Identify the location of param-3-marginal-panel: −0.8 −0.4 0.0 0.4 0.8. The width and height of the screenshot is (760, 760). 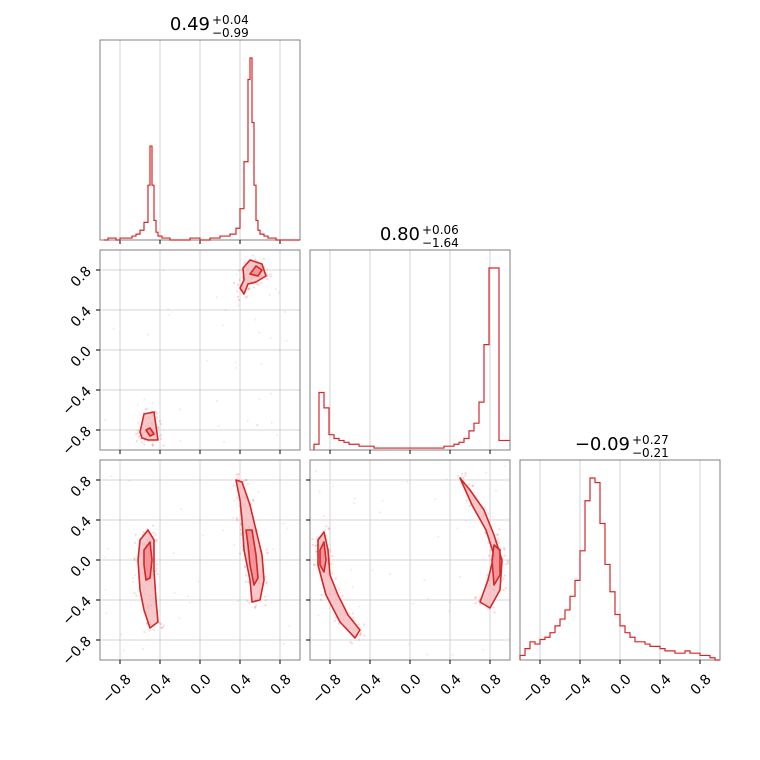
(620, 583).